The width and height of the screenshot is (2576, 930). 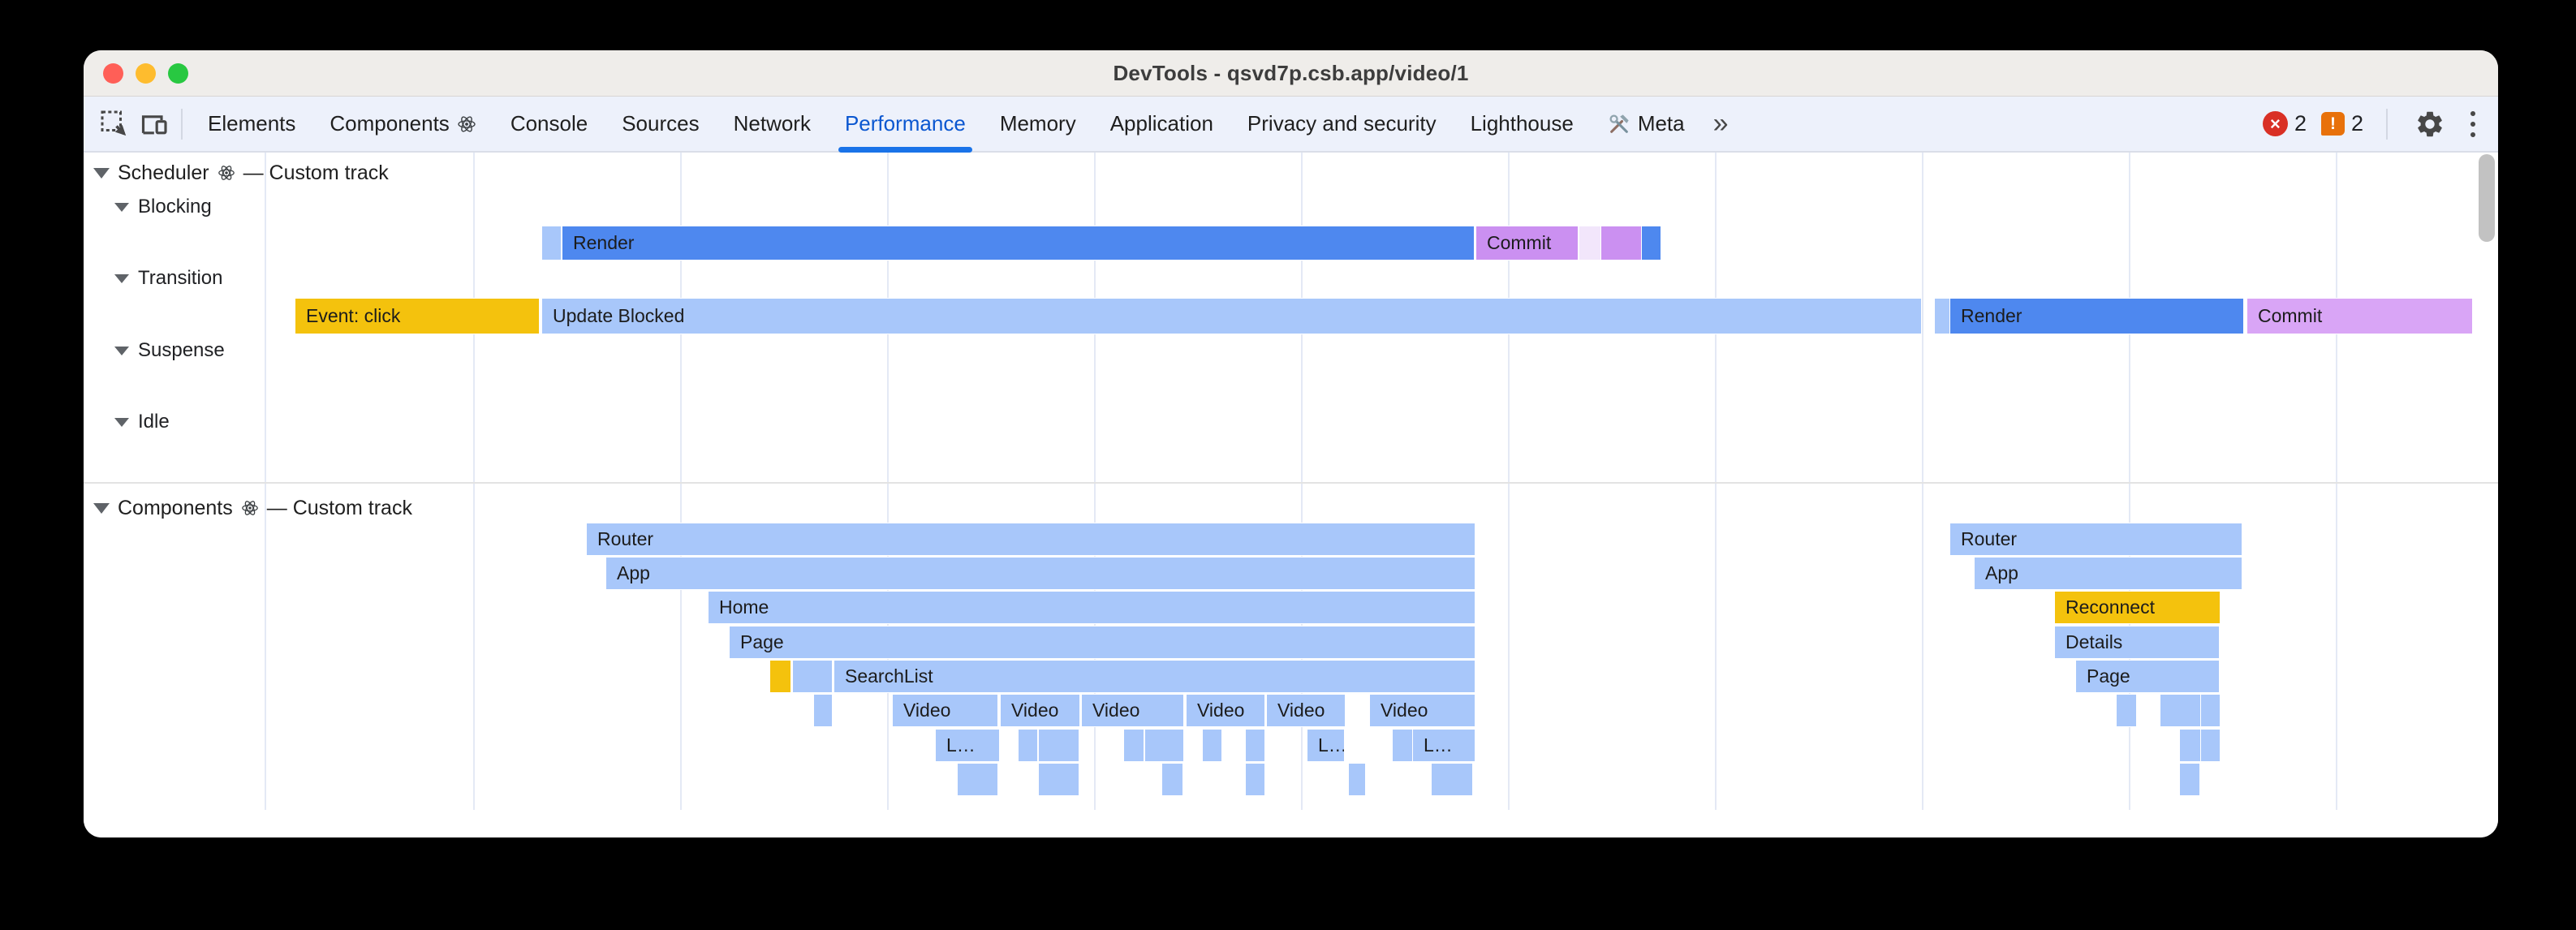 What do you see at coordinates (2473, 123) in the screenshot?
I see `menu-button` at bounding box center [2473, 123].